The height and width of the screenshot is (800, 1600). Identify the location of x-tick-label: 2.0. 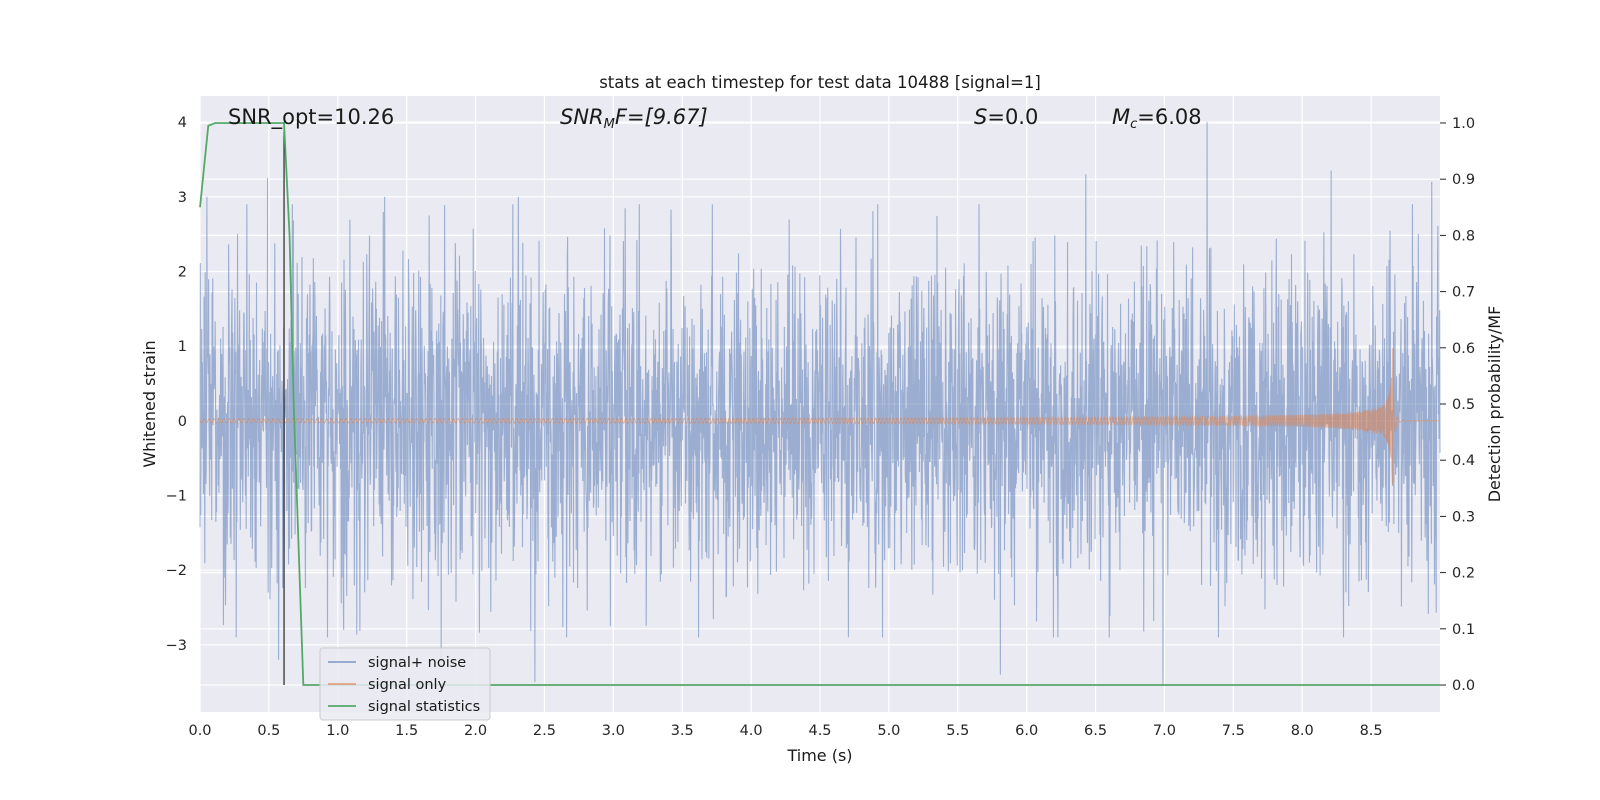
(475, 731).